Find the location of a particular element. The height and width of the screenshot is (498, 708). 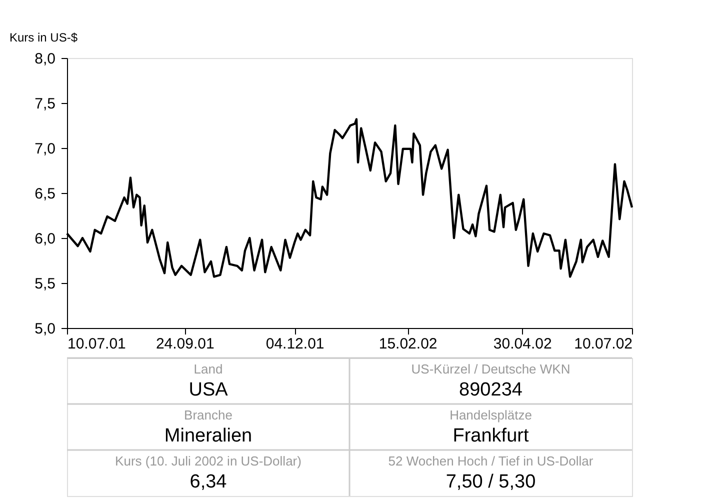

y-tick-label: 7,0 is located at coordinates (45, 149).